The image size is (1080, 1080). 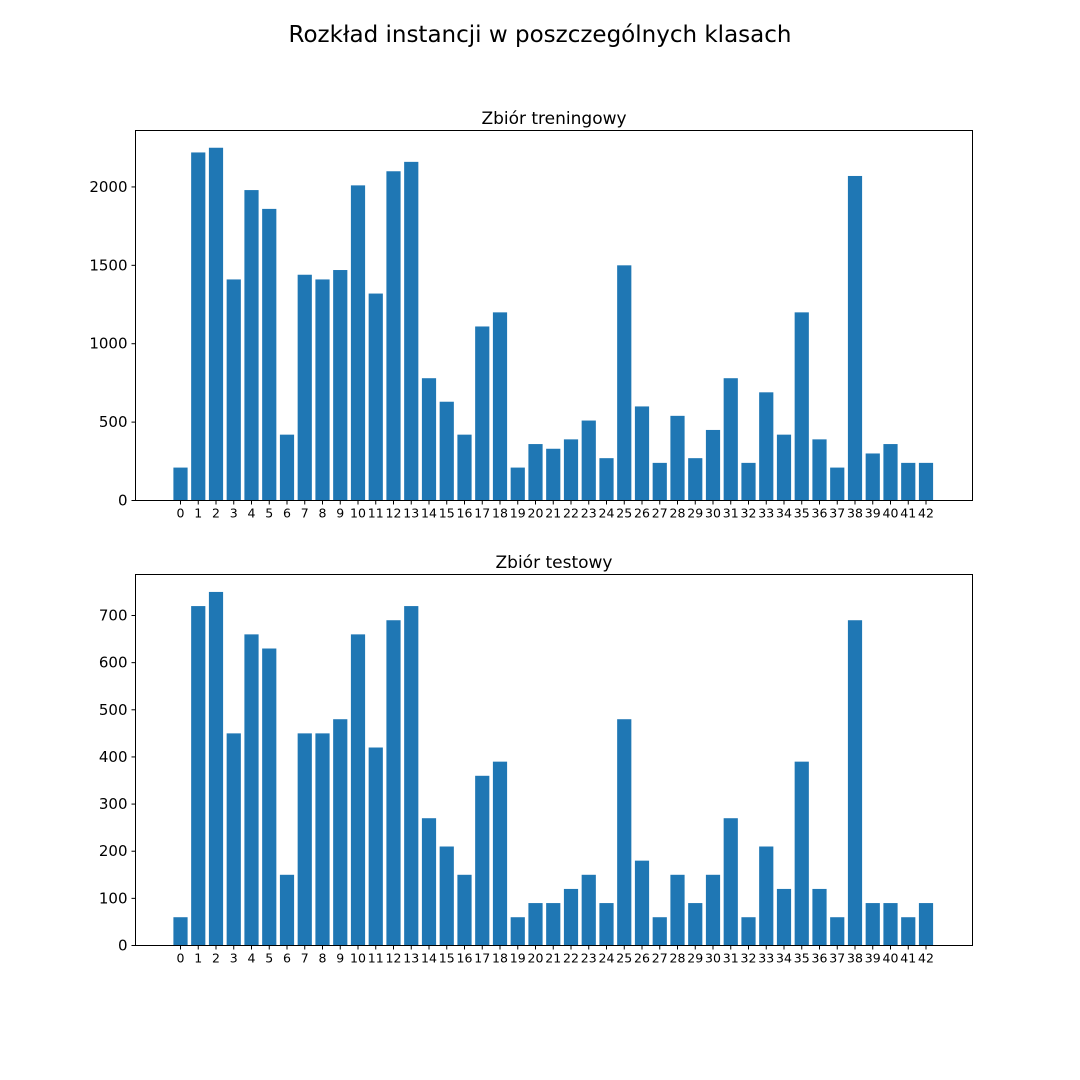 What do you see at coordinates (855, 513) in the screenshot?
I see `chart-training-x-tick-label: 38` at bounding box center [855, 513].